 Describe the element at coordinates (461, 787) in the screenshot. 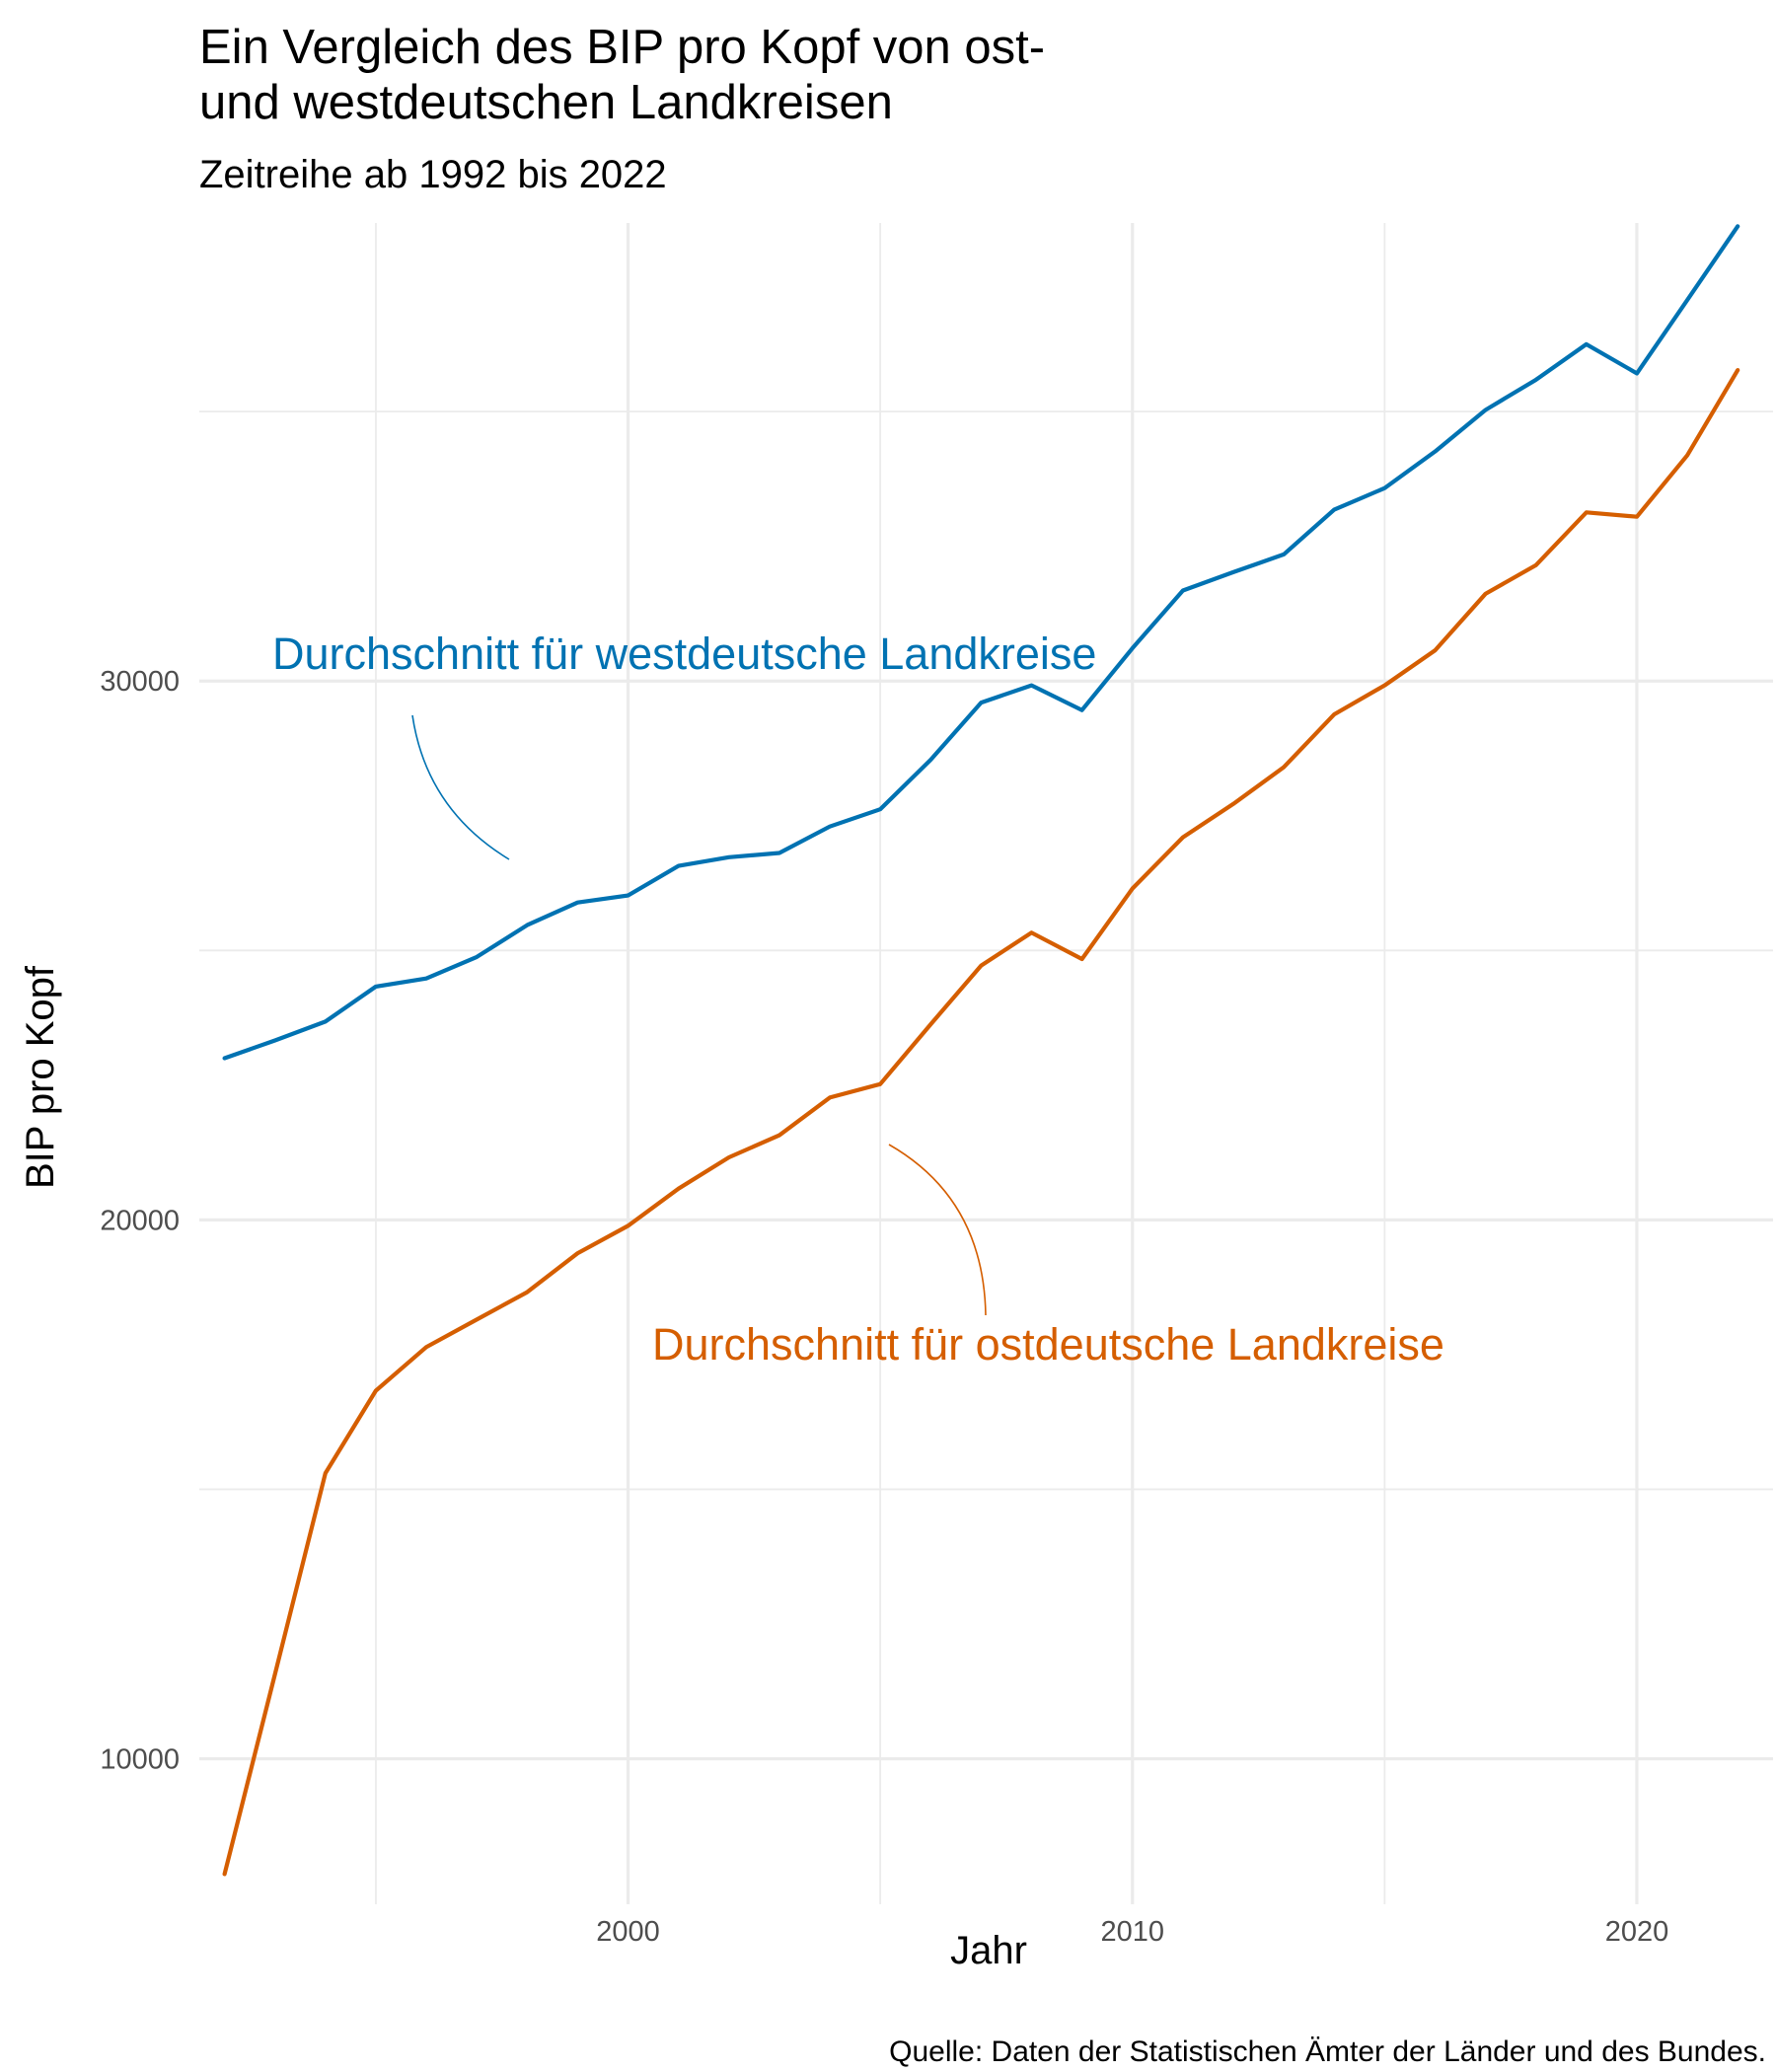

I see `annotation-connector-west` at that location.